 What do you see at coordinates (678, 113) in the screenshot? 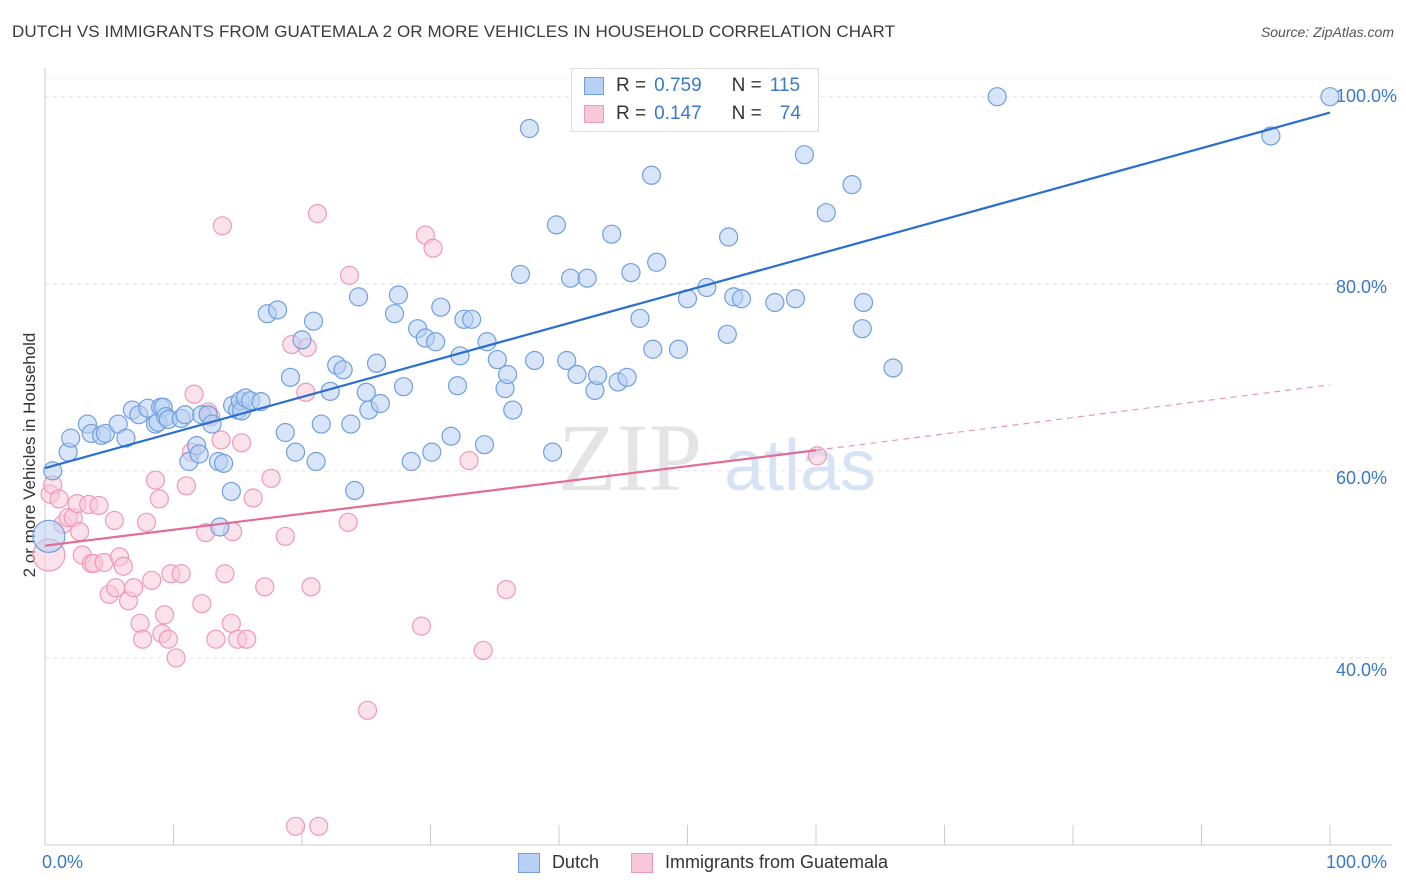
I see `legend-r-value: 0.147` at bounding box center [678, 113].